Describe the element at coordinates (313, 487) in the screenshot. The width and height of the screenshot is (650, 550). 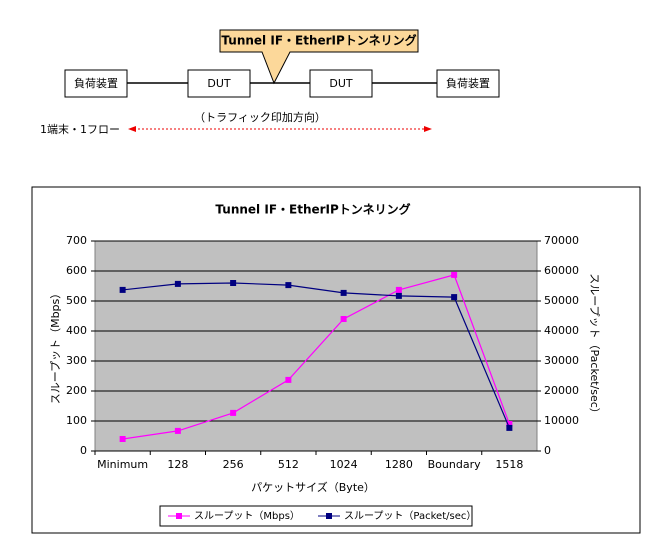
I see `x-axis-title: パケットサイズ（Byte）` at that location.